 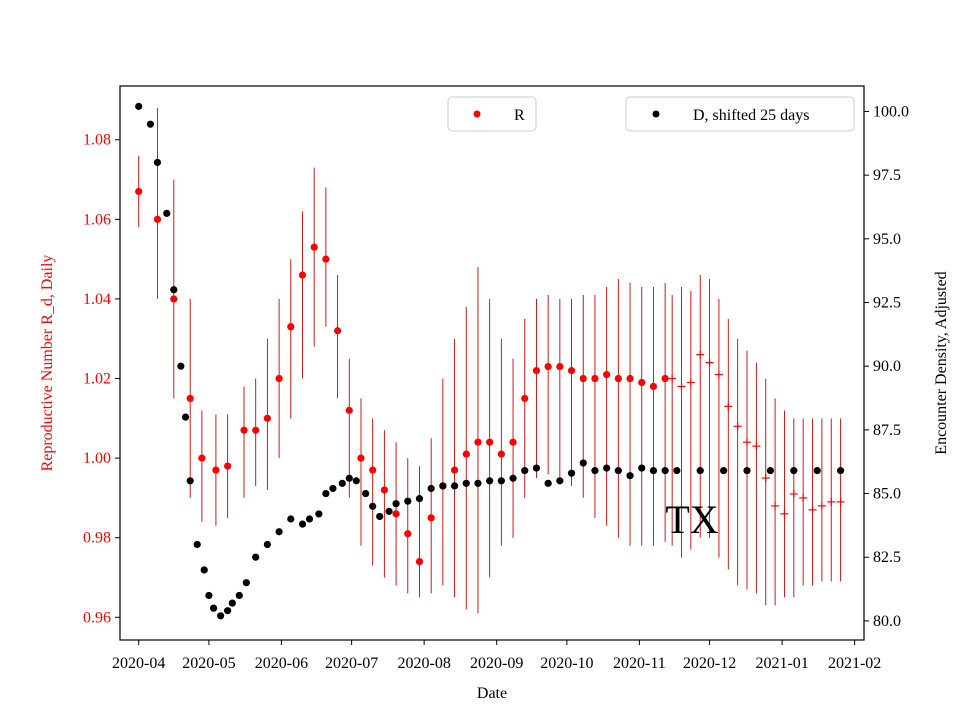 I want to click on right-tick-label: 97.5, so click(x=887, y=175).